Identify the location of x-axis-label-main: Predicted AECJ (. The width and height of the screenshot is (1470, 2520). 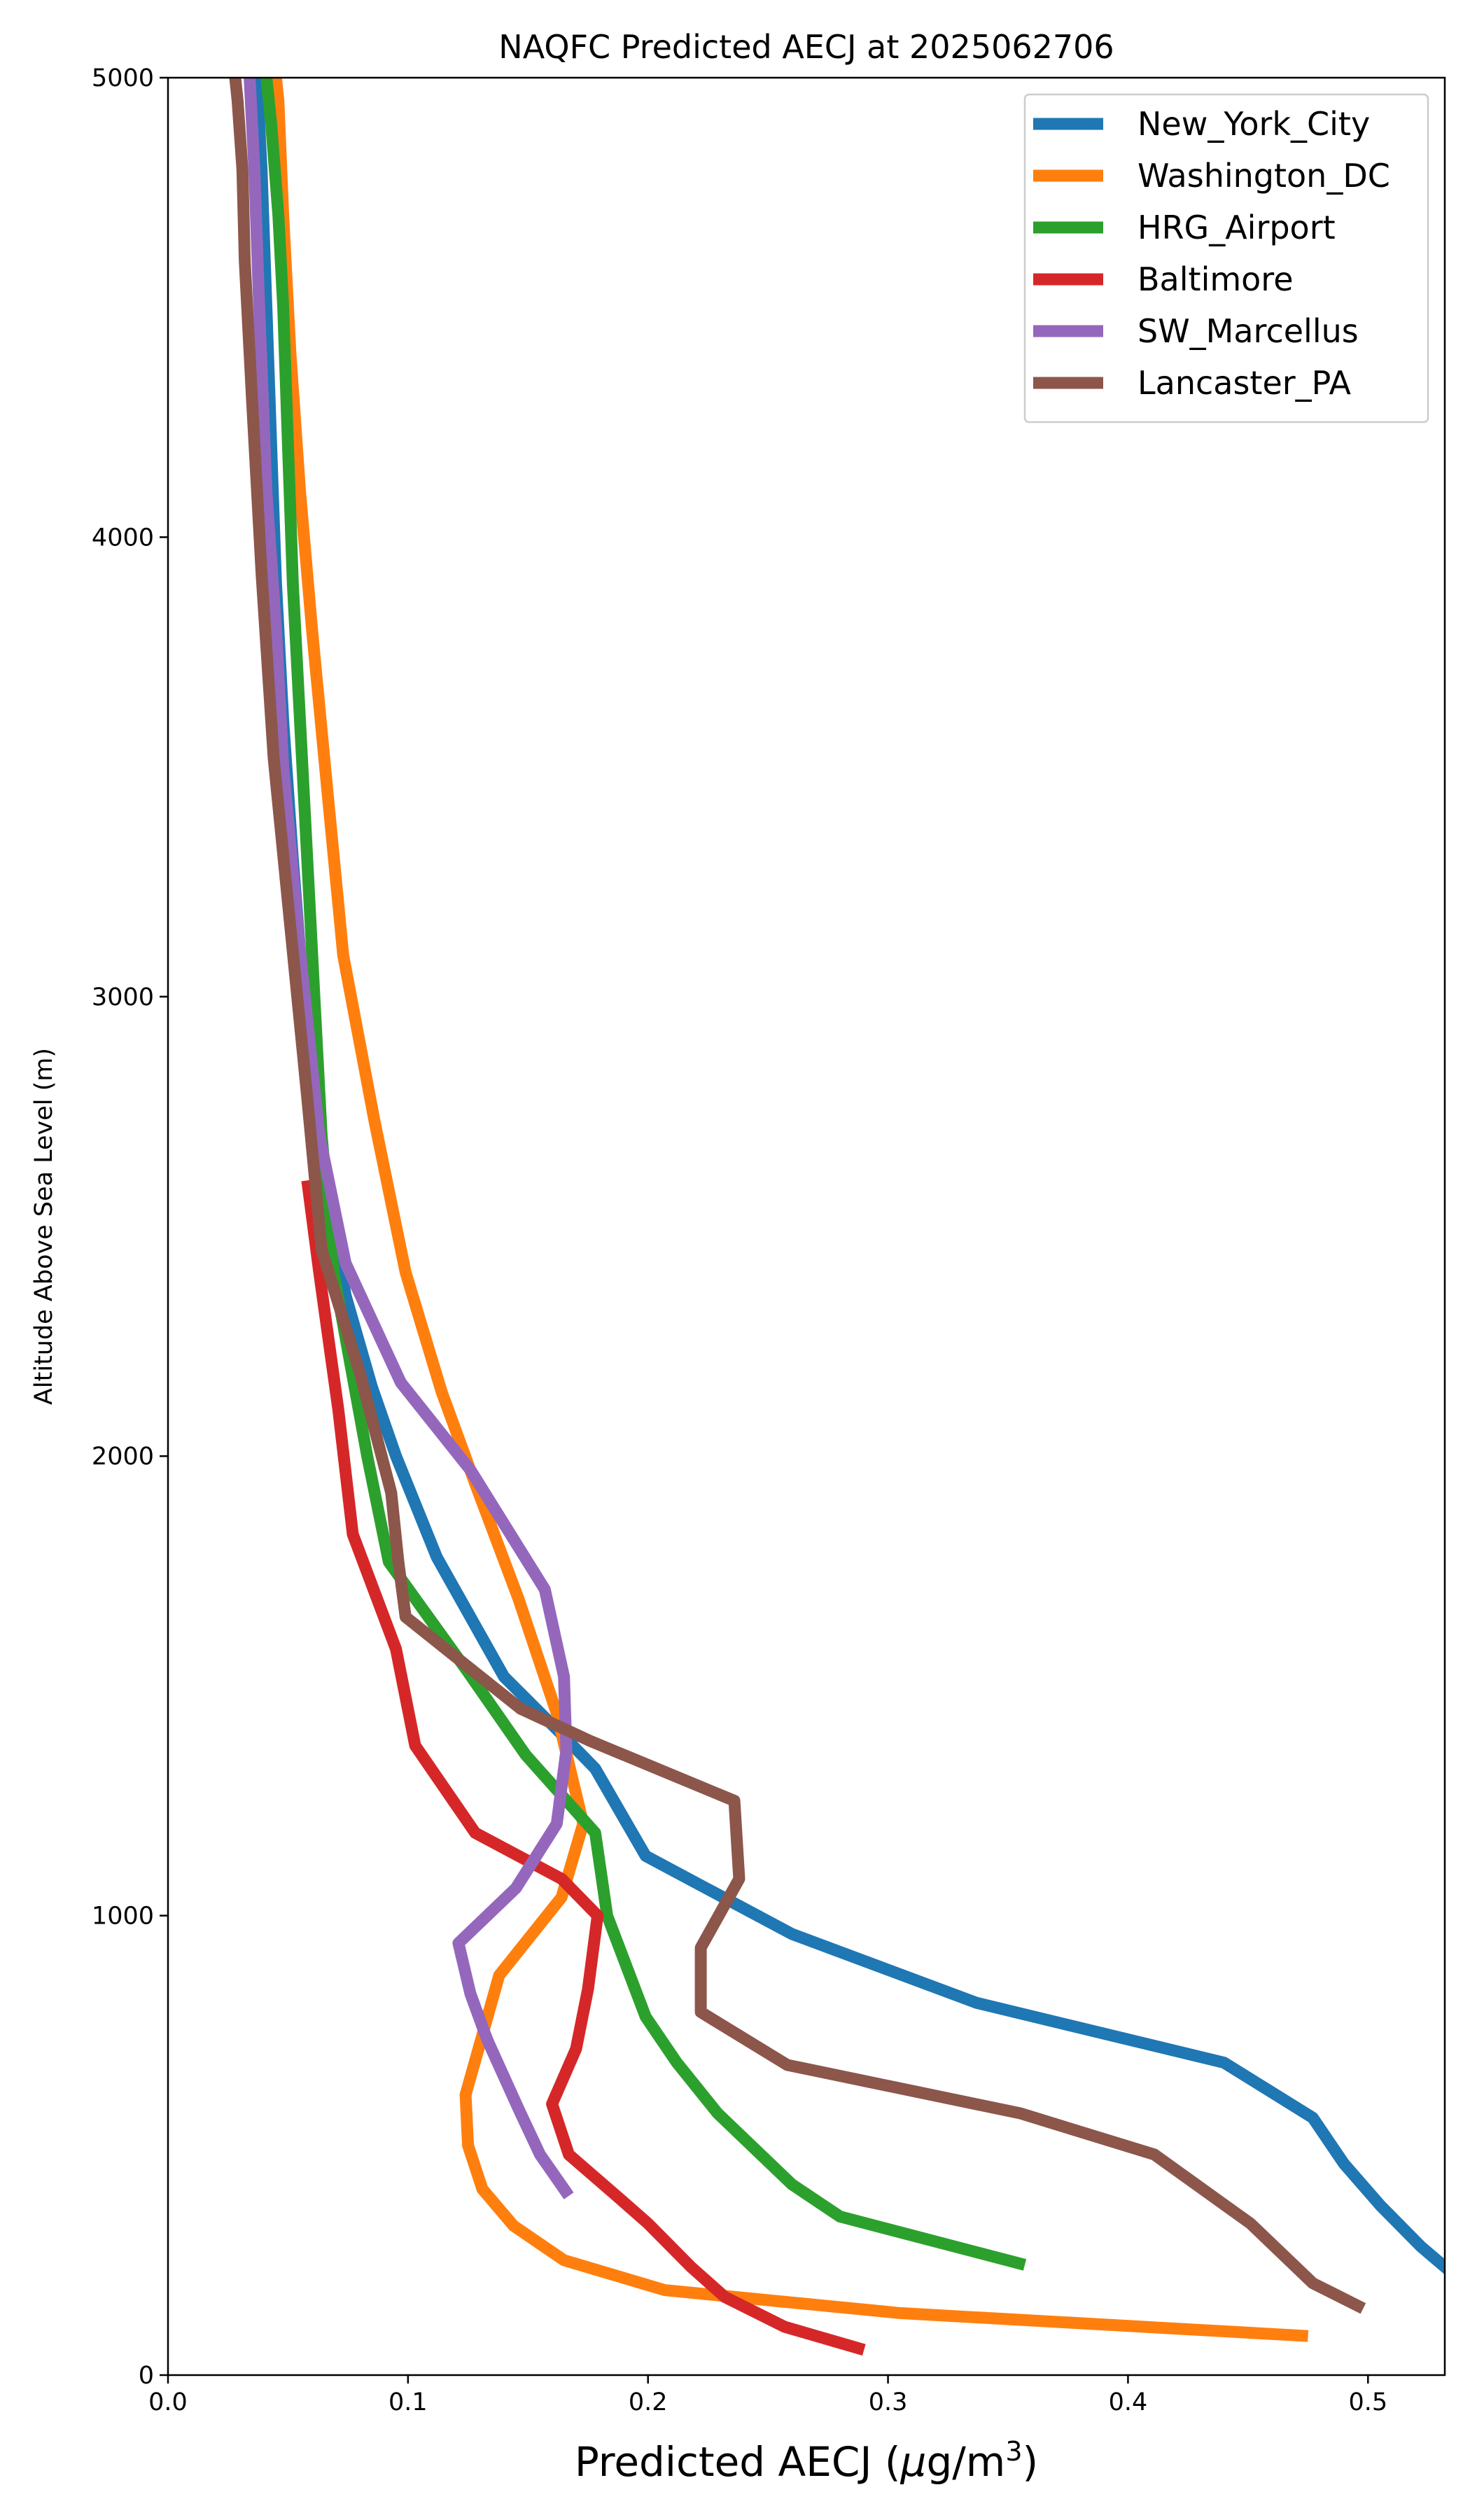
(738, 2462).